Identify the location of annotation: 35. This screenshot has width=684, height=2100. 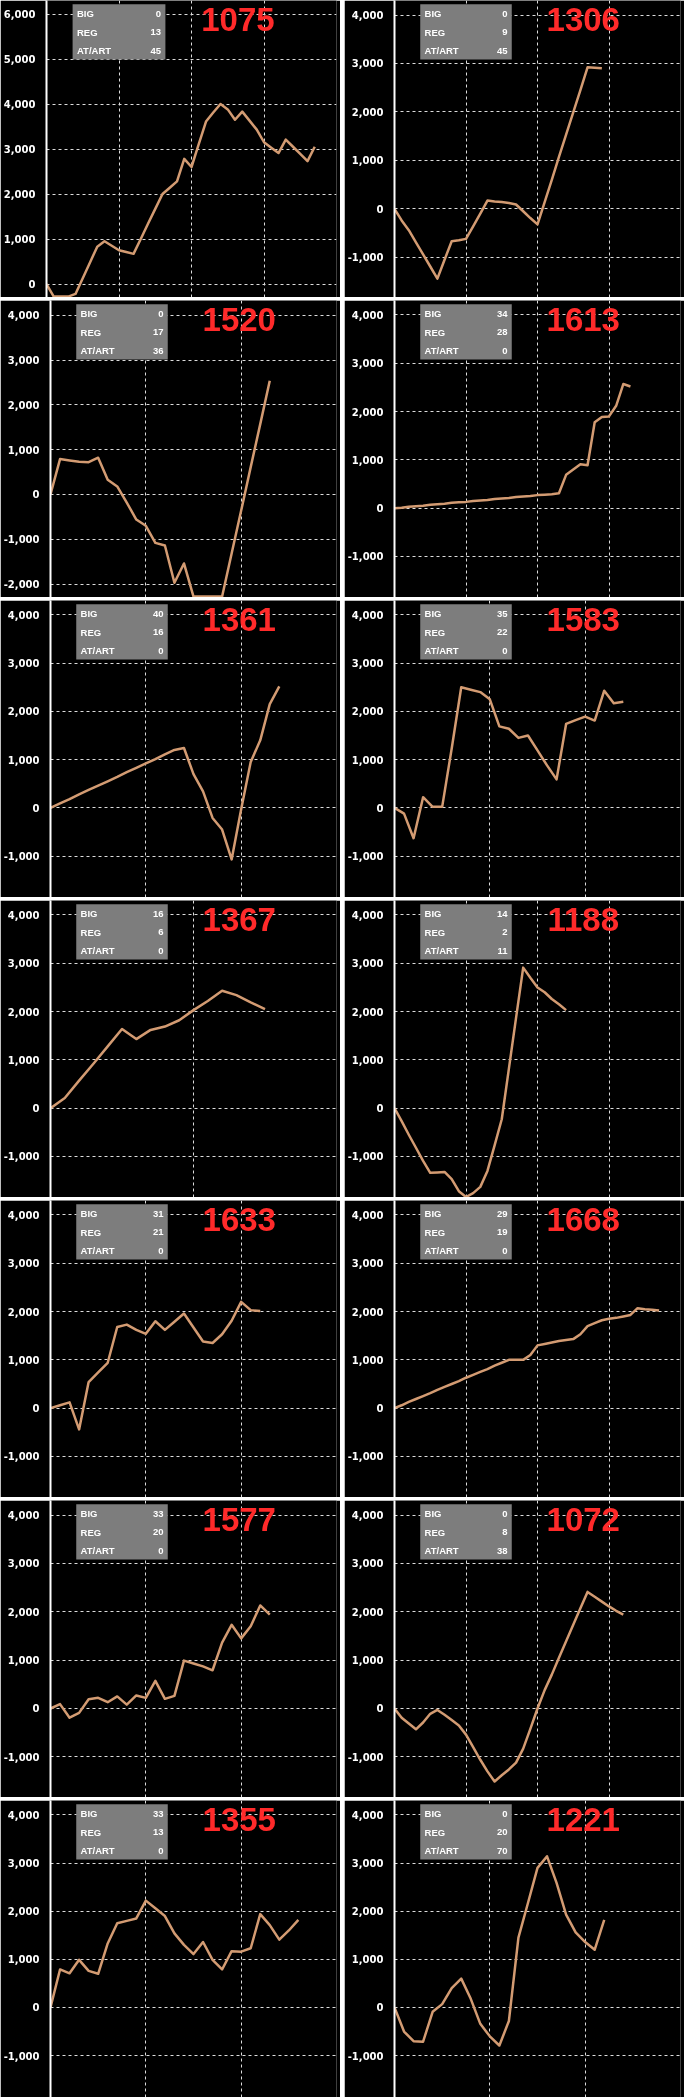
(502, 613).